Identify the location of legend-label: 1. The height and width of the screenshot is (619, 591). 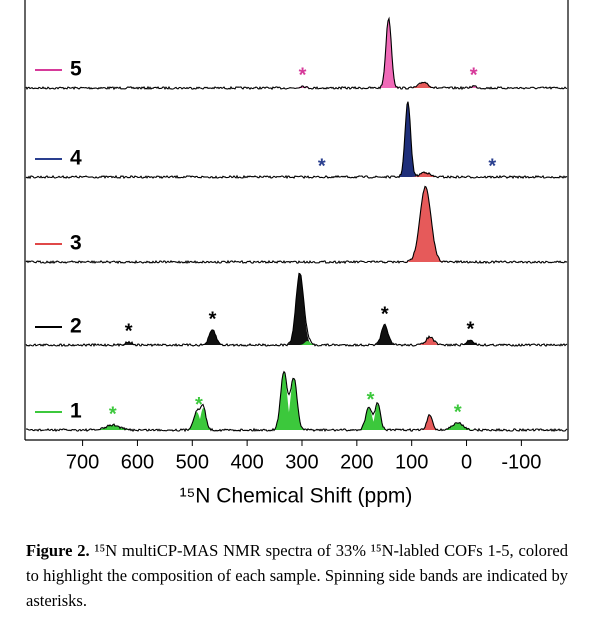
(76, 411).